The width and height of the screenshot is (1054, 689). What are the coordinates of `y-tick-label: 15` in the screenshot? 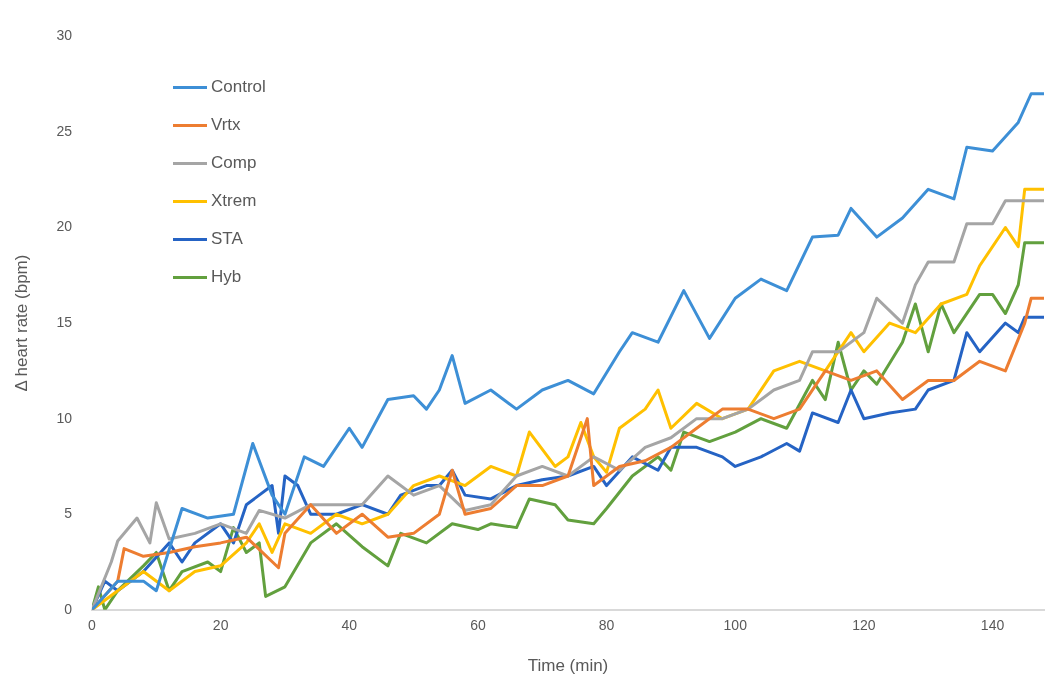 It's located at (64, 321).